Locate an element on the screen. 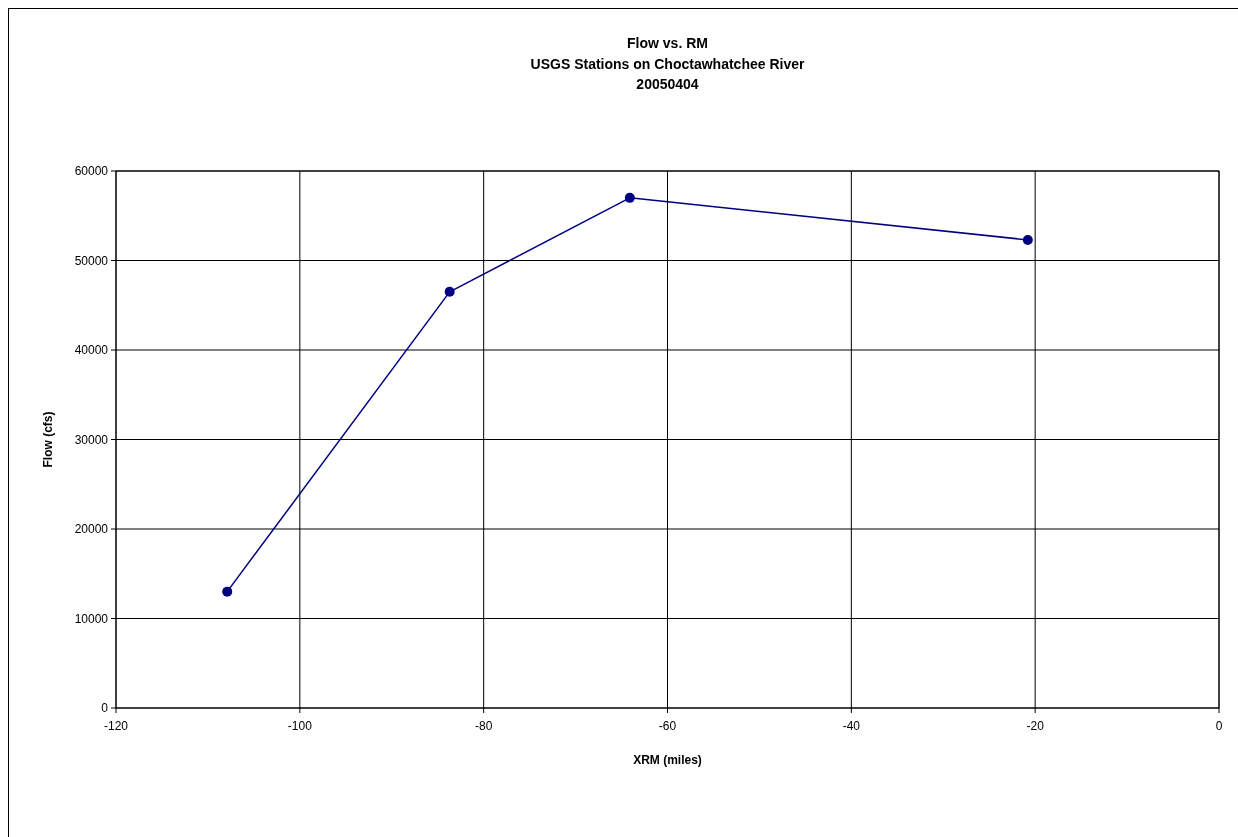 The height and width of the screenshot is (837, 1238). y-tick-label: 20000 is located at coordinates (91, 529).